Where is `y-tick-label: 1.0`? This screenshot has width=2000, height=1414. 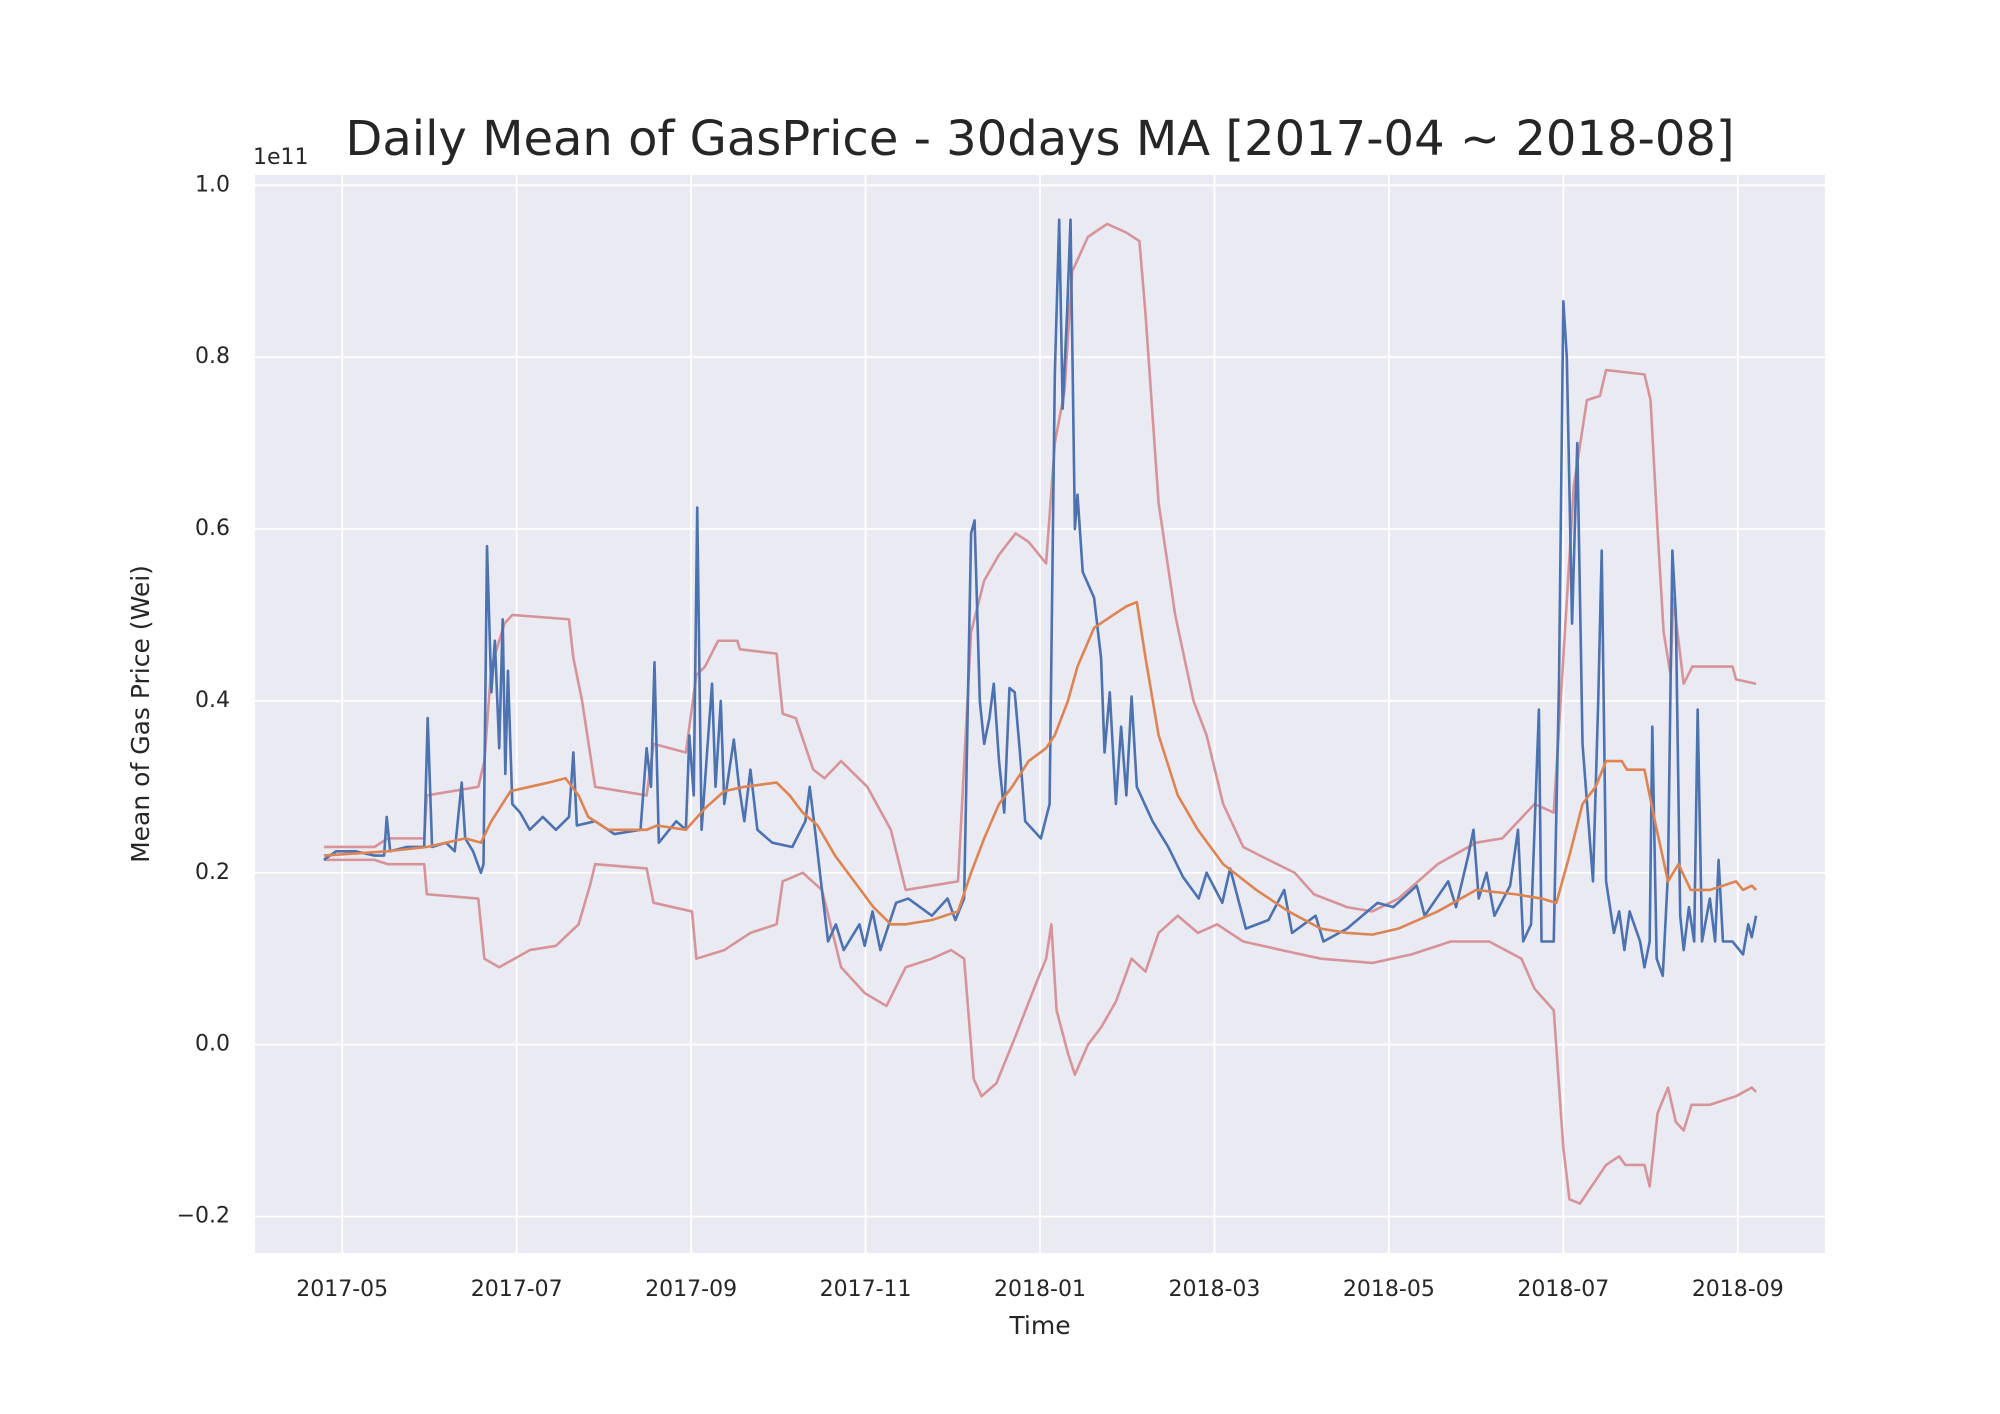
y-tick-label: 1.0 is located at coordinates (212, 184).